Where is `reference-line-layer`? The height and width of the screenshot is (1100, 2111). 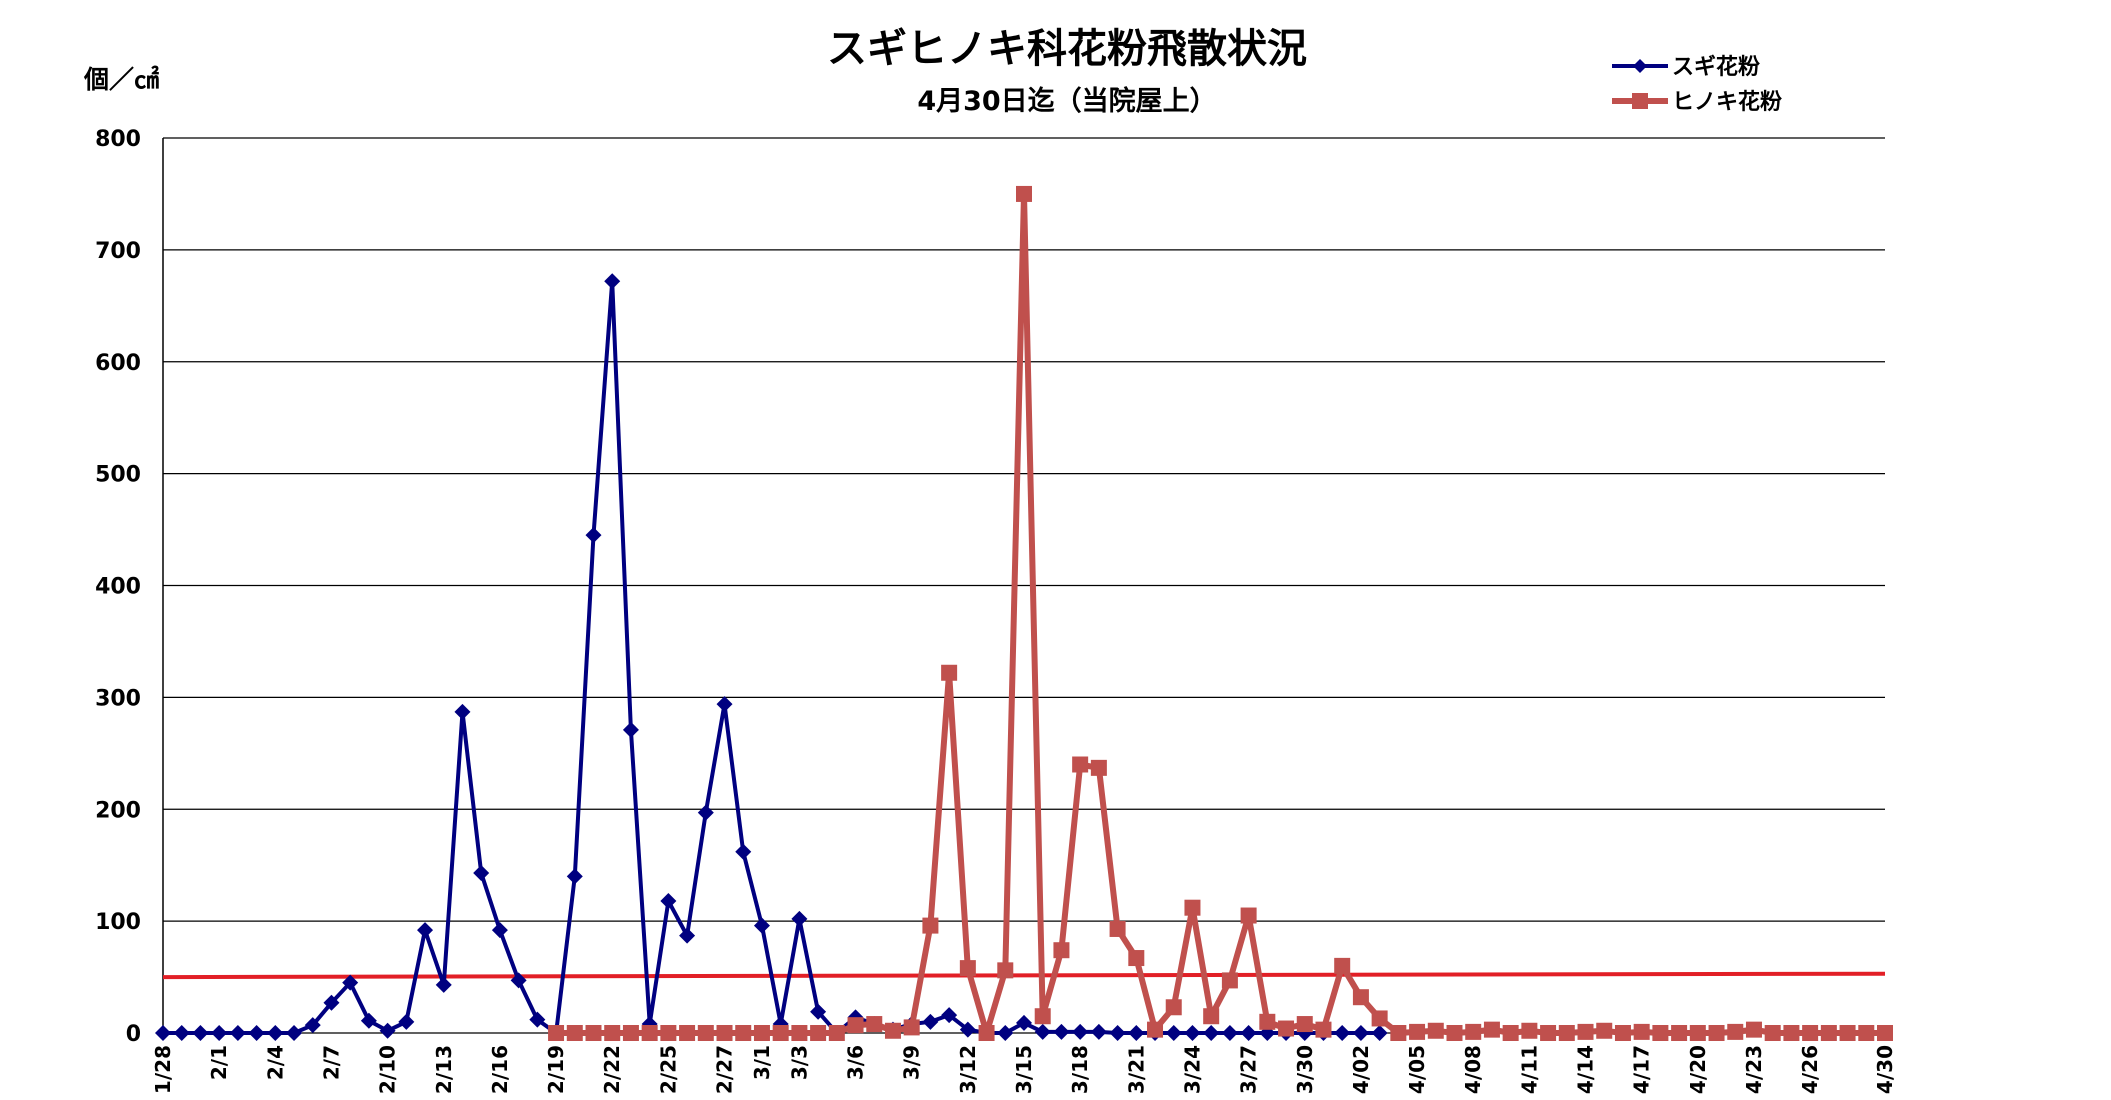
reference-line-layer is located at coordinates (1024, 975).